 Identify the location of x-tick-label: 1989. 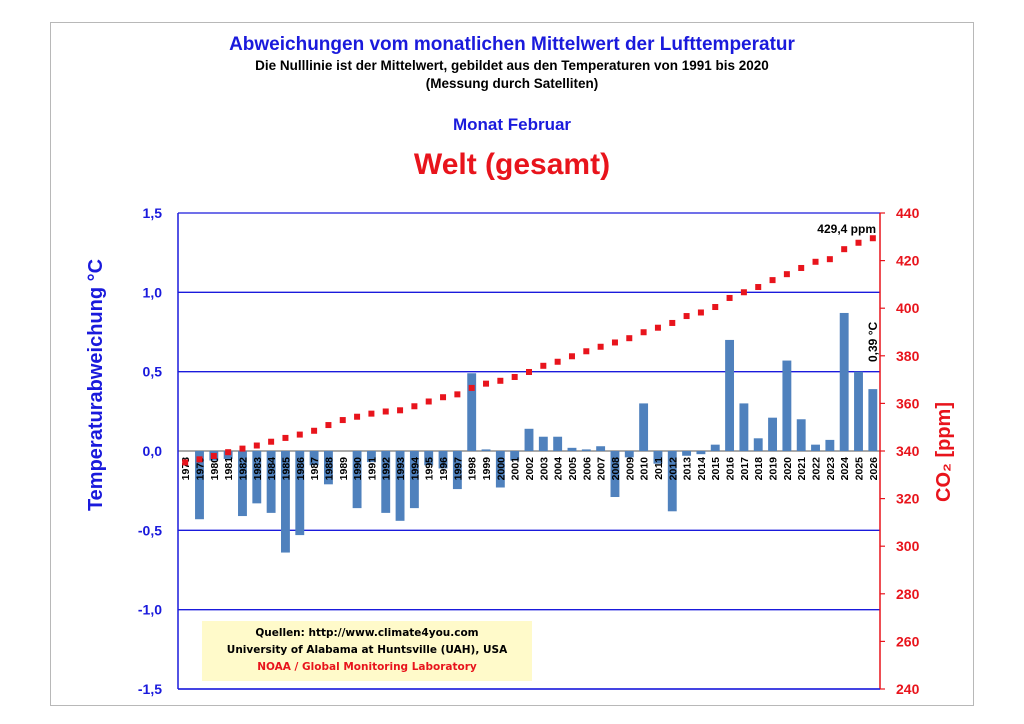
(344, 469).